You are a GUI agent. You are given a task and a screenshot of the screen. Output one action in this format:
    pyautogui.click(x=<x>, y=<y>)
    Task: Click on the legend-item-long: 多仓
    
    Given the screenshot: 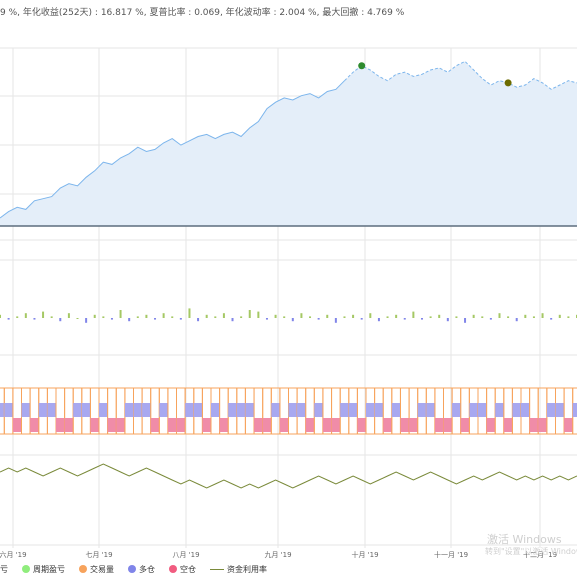 What is the action you would take?
    pyautogui.click(x=141, y=569)
    